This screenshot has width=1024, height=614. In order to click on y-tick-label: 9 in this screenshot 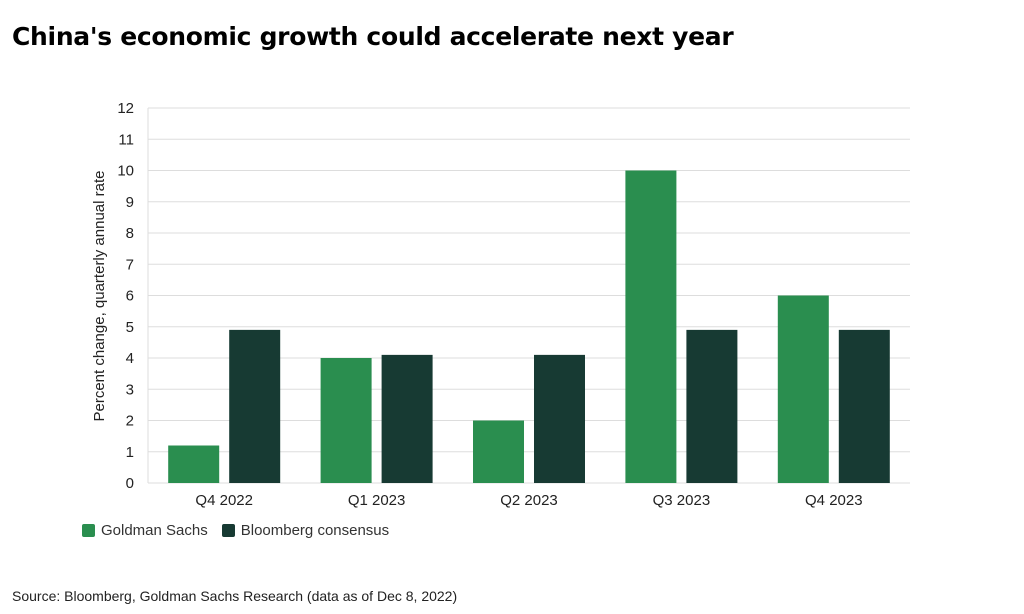, I will do `click(130, 202)`.